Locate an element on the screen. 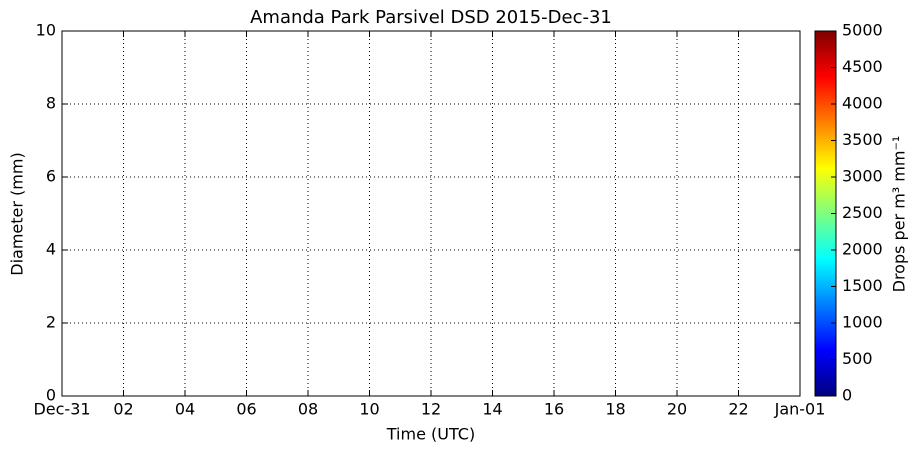 Image resolution: width=924 pixels, height=454 pixels. x-tick-label: 10 is located at coordinates (369, 409).